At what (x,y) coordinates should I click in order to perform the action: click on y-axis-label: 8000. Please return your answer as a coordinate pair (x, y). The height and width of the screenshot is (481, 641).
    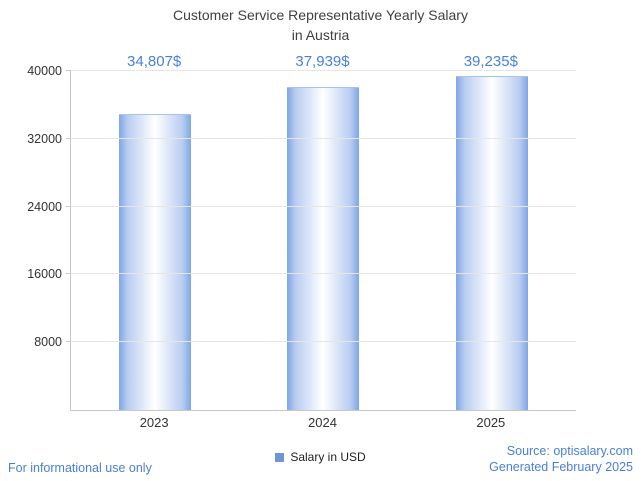
    Looking at the image, I should click on (48, 342).